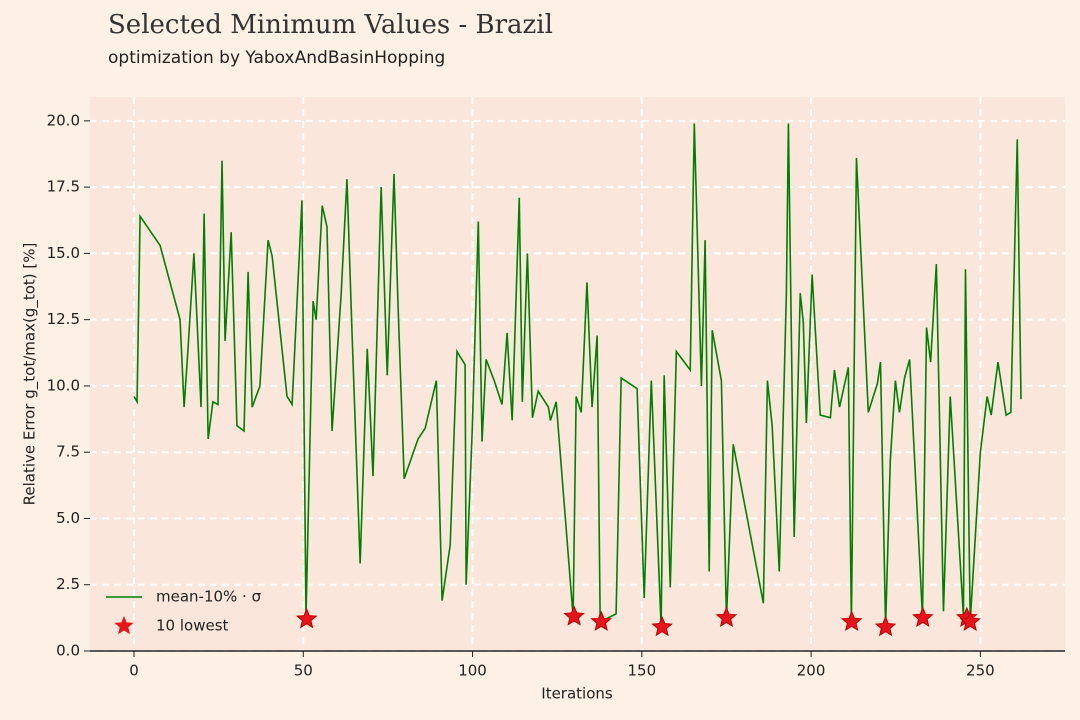  Describe the element at coordinates (330, 25) in the screenshot. I see `chart-title: Selected Minimum Values - Brazil` at that location.